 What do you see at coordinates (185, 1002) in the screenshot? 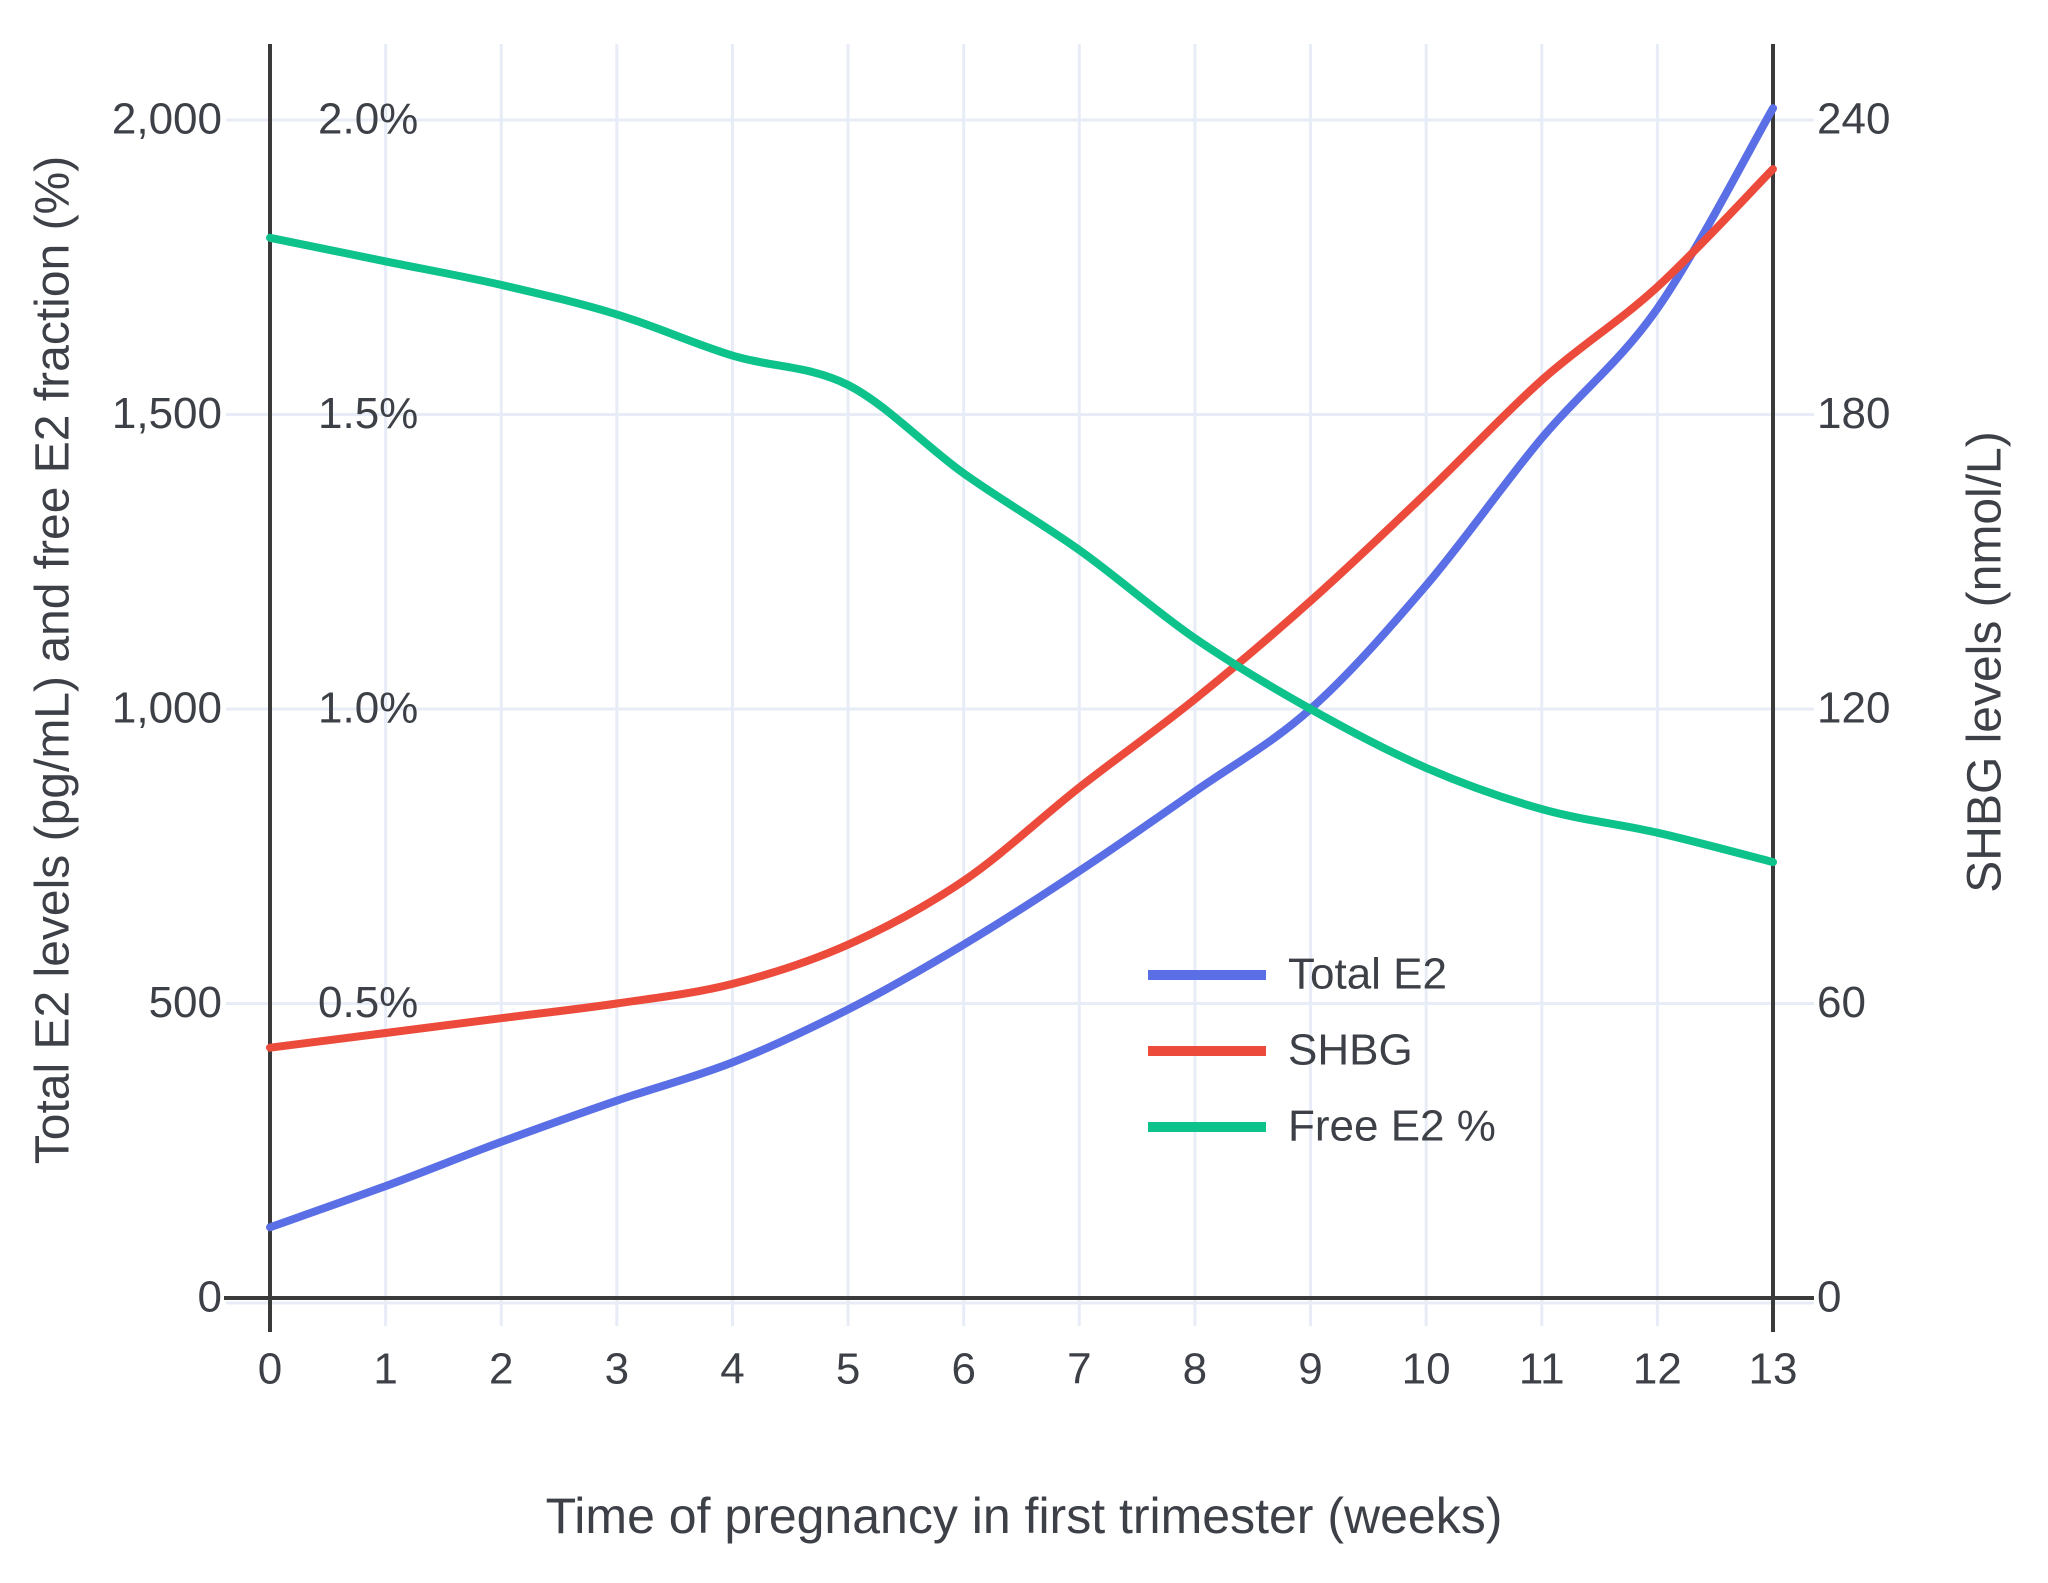
I see `left-axis-tick-label: 500` at bounding box center [185, 1002].